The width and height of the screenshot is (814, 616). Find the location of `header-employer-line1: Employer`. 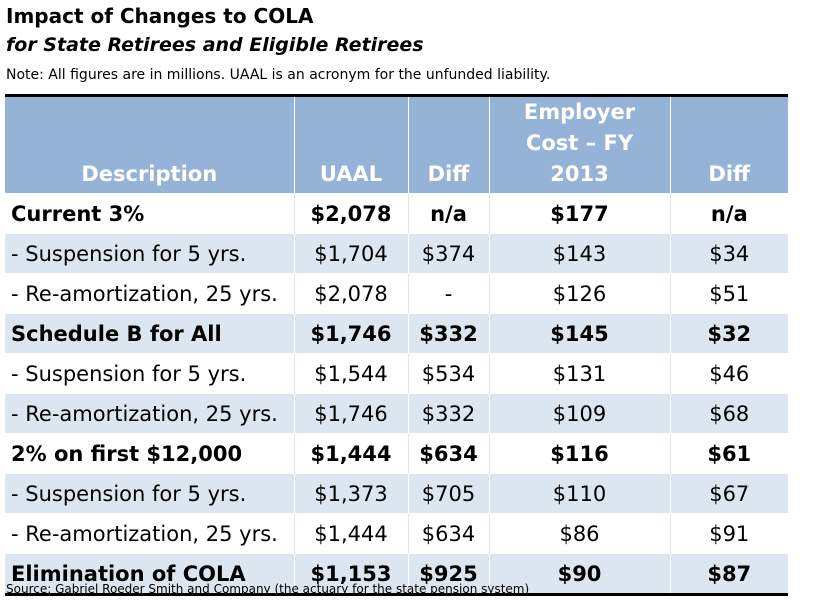

header-employer-line1: Employer is located at coordinates (579, 112).